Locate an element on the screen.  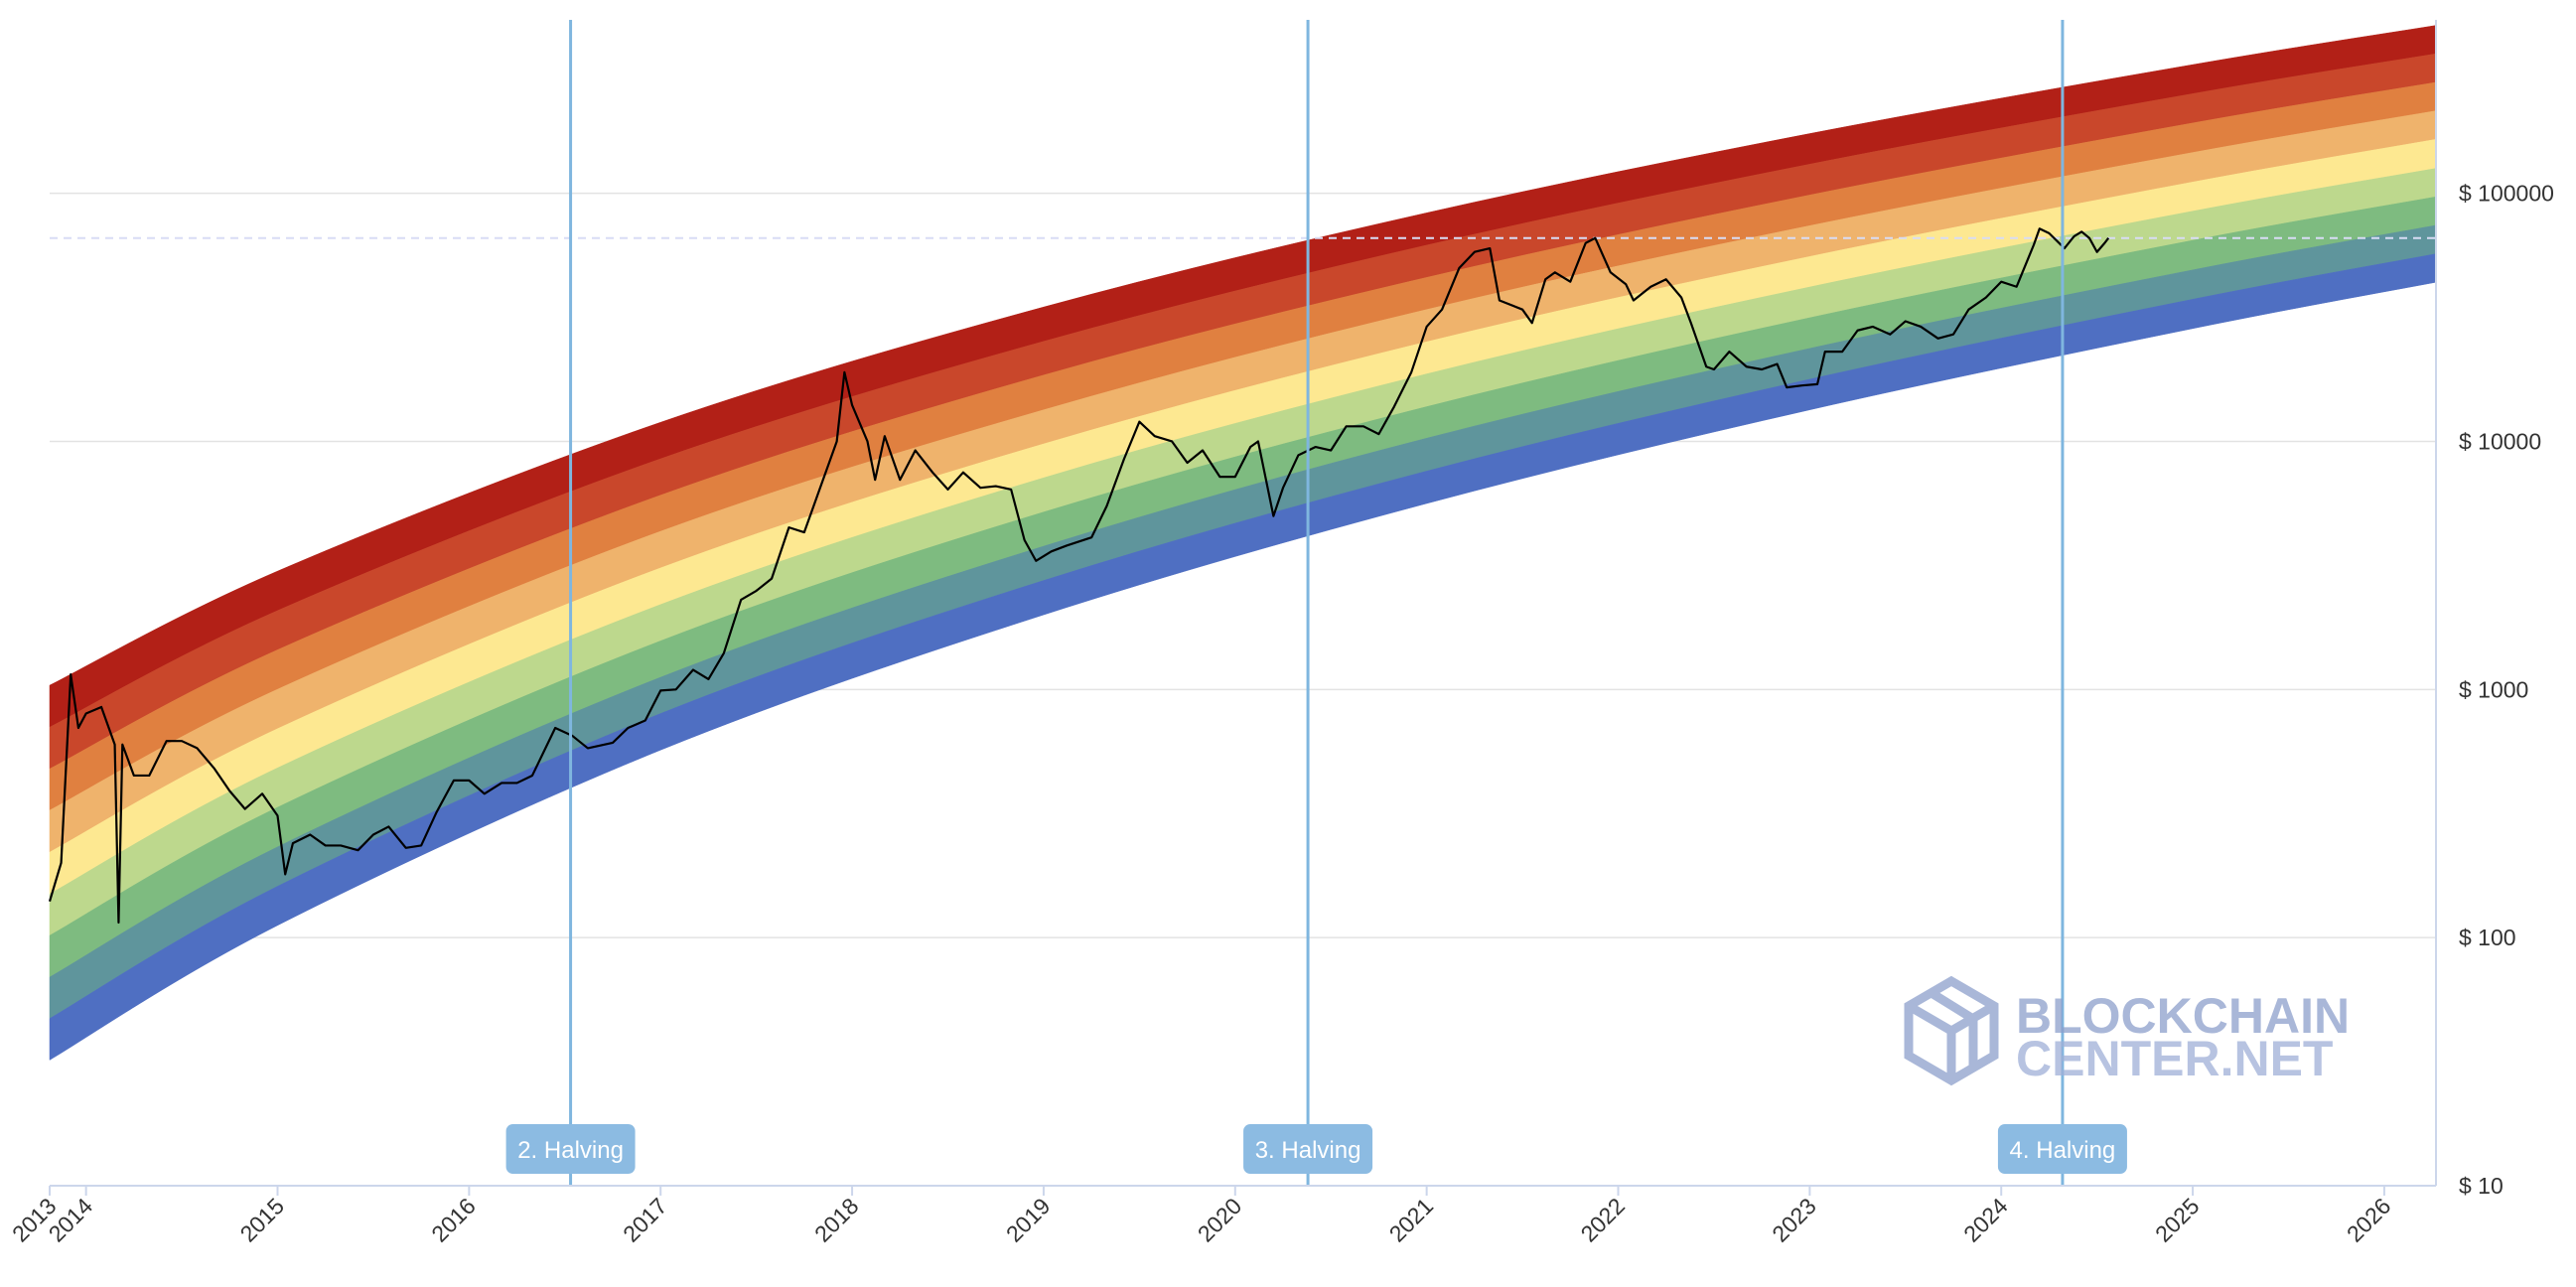
halving-label: 4. Halving is located at coordinates (2063, 1151).